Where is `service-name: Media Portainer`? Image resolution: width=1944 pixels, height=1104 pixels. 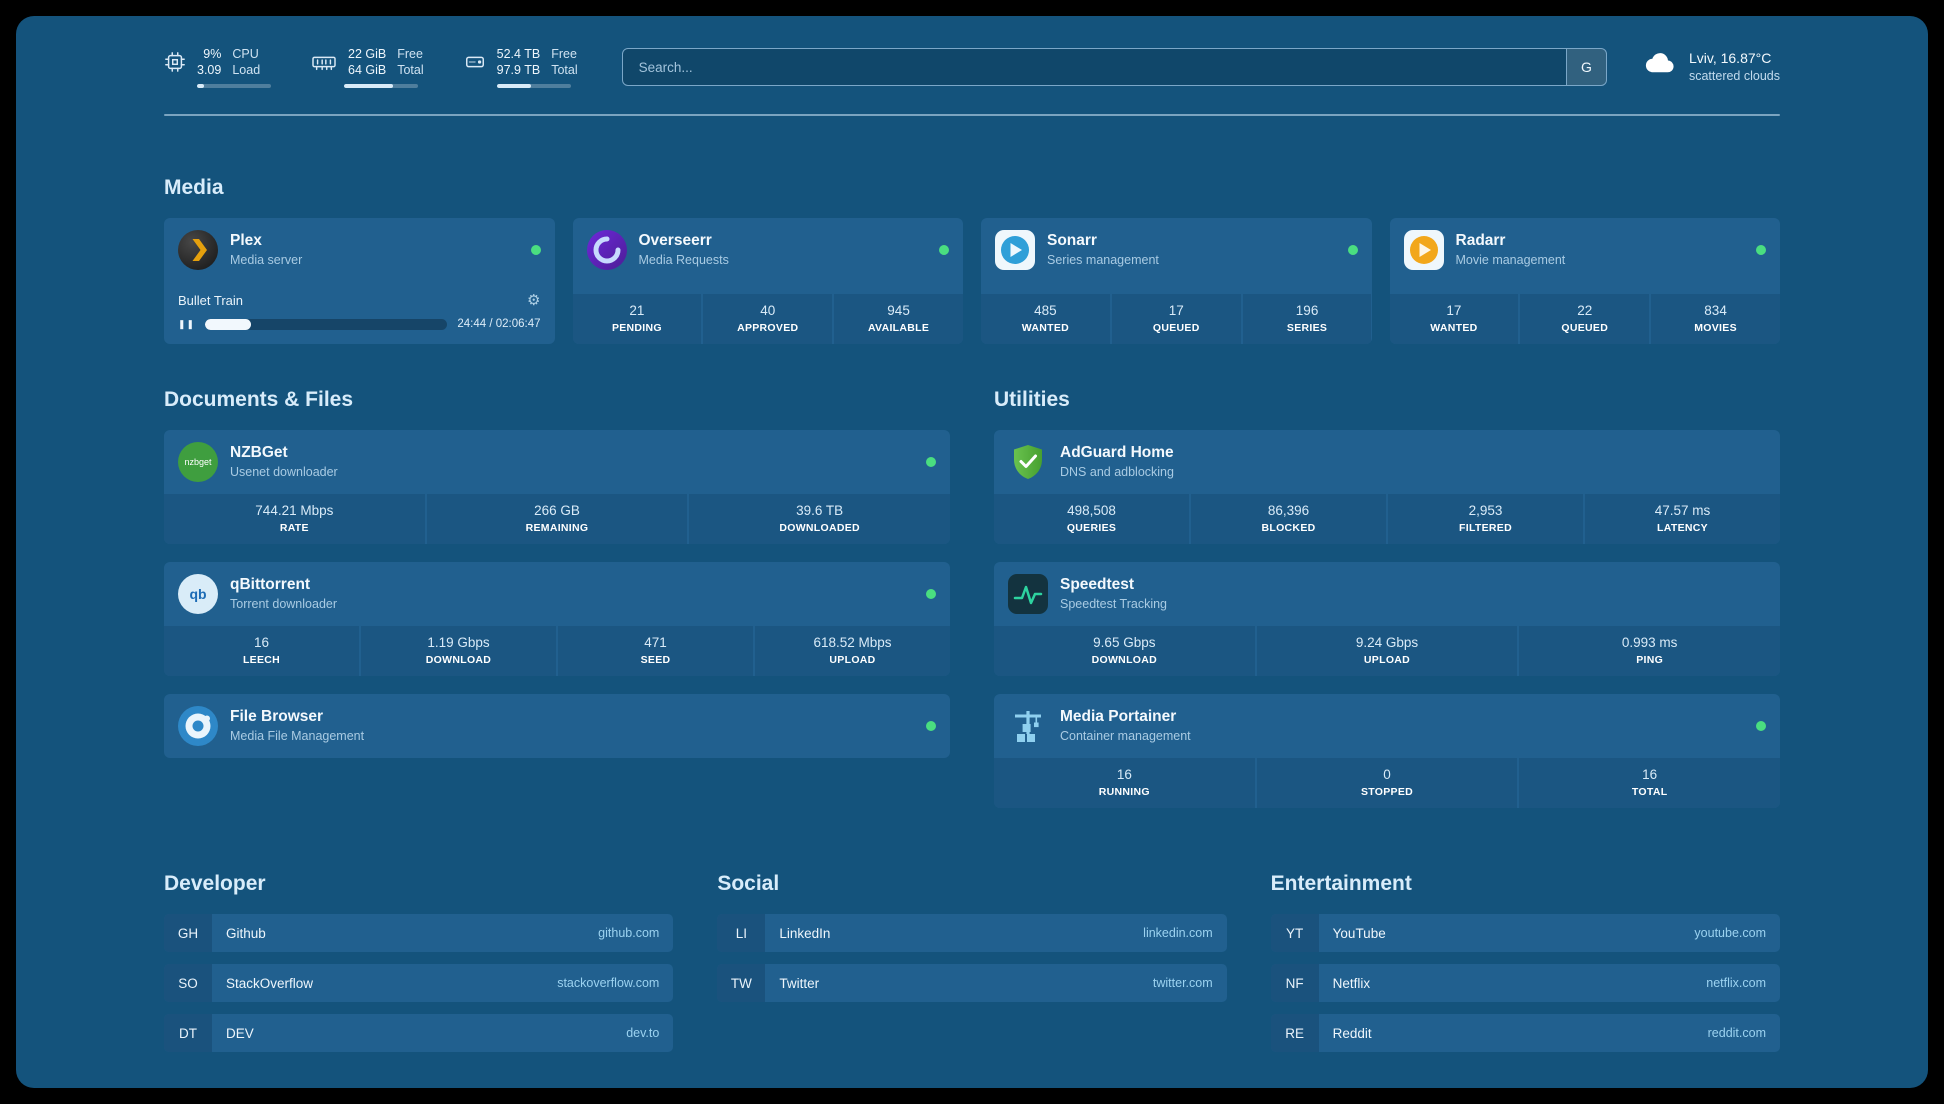
service-name: Media Portainer is located at coordinates (1118, 717).